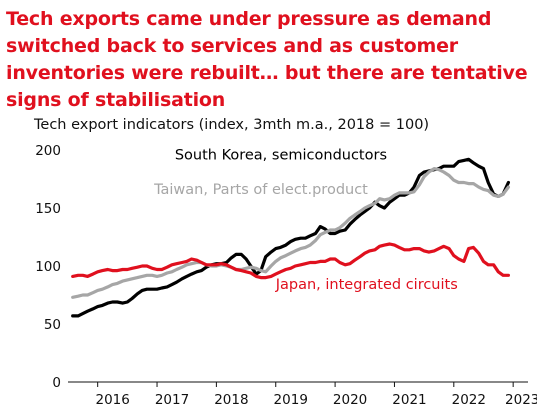 The height and width of the screenshot is (420, 537). I want to click on y-tick-label: 50, so click(52, 325).